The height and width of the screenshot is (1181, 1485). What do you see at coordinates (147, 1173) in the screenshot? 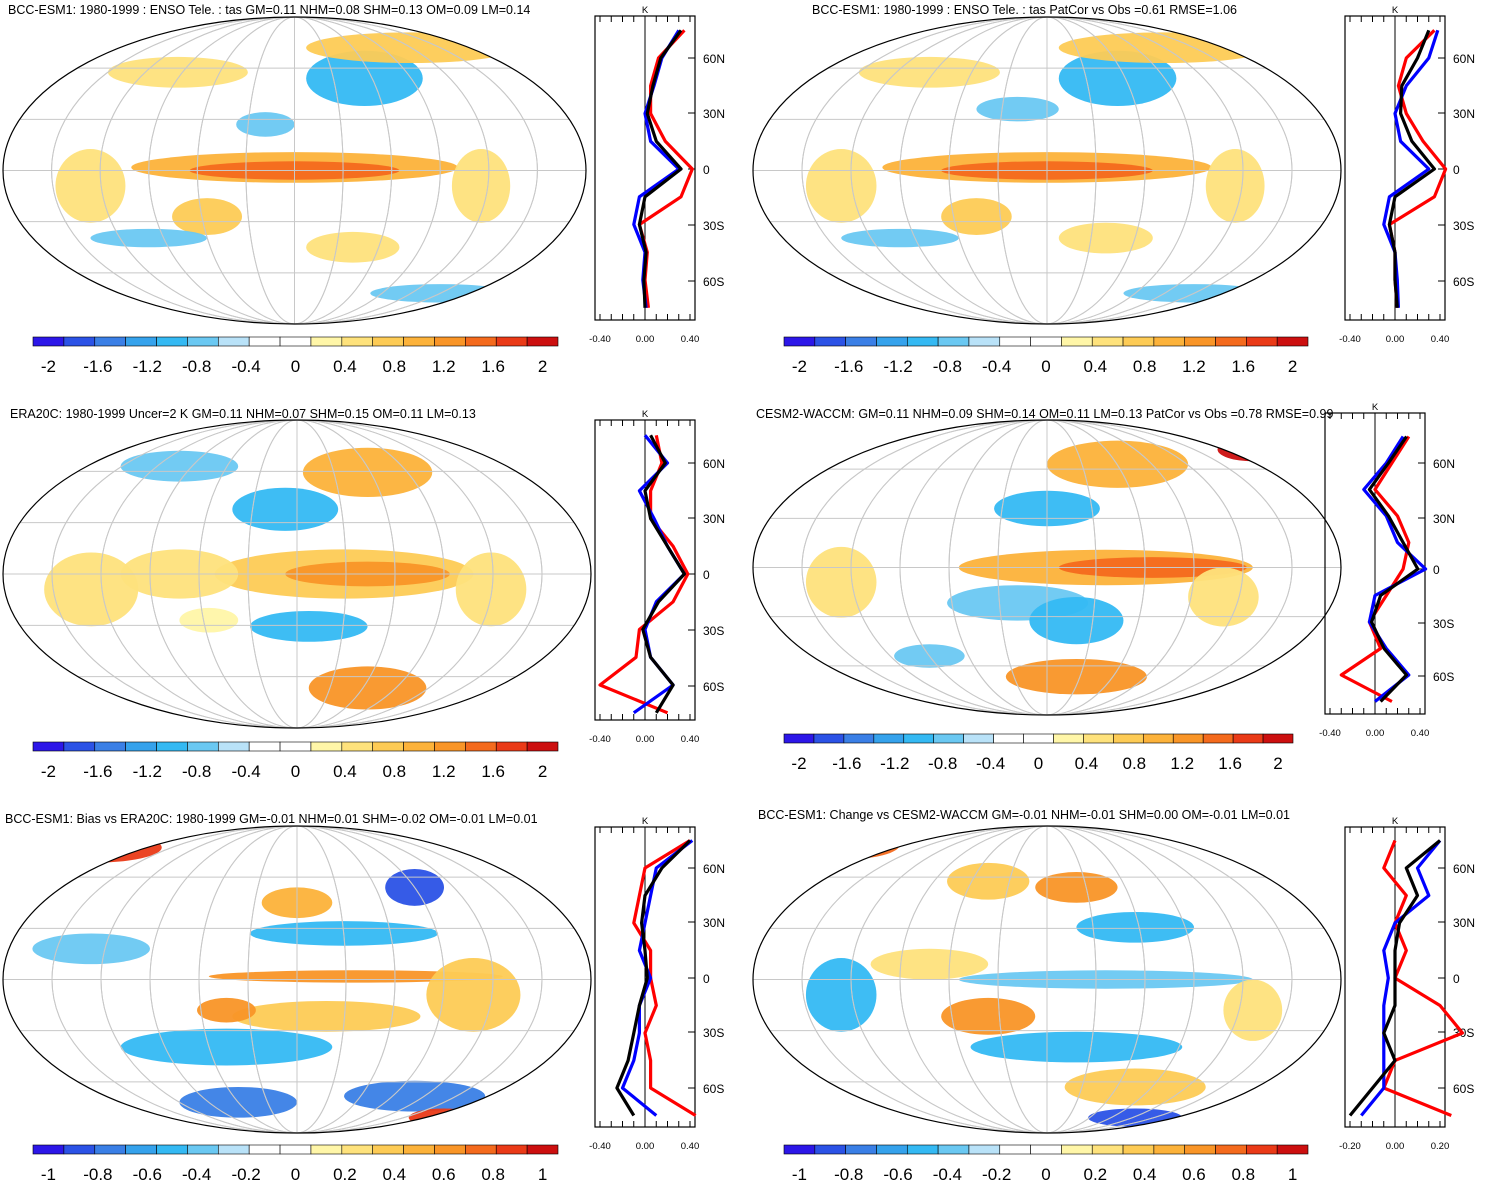
I see `colorbar-tick: -0.6` at bounding box center [147, 1173].